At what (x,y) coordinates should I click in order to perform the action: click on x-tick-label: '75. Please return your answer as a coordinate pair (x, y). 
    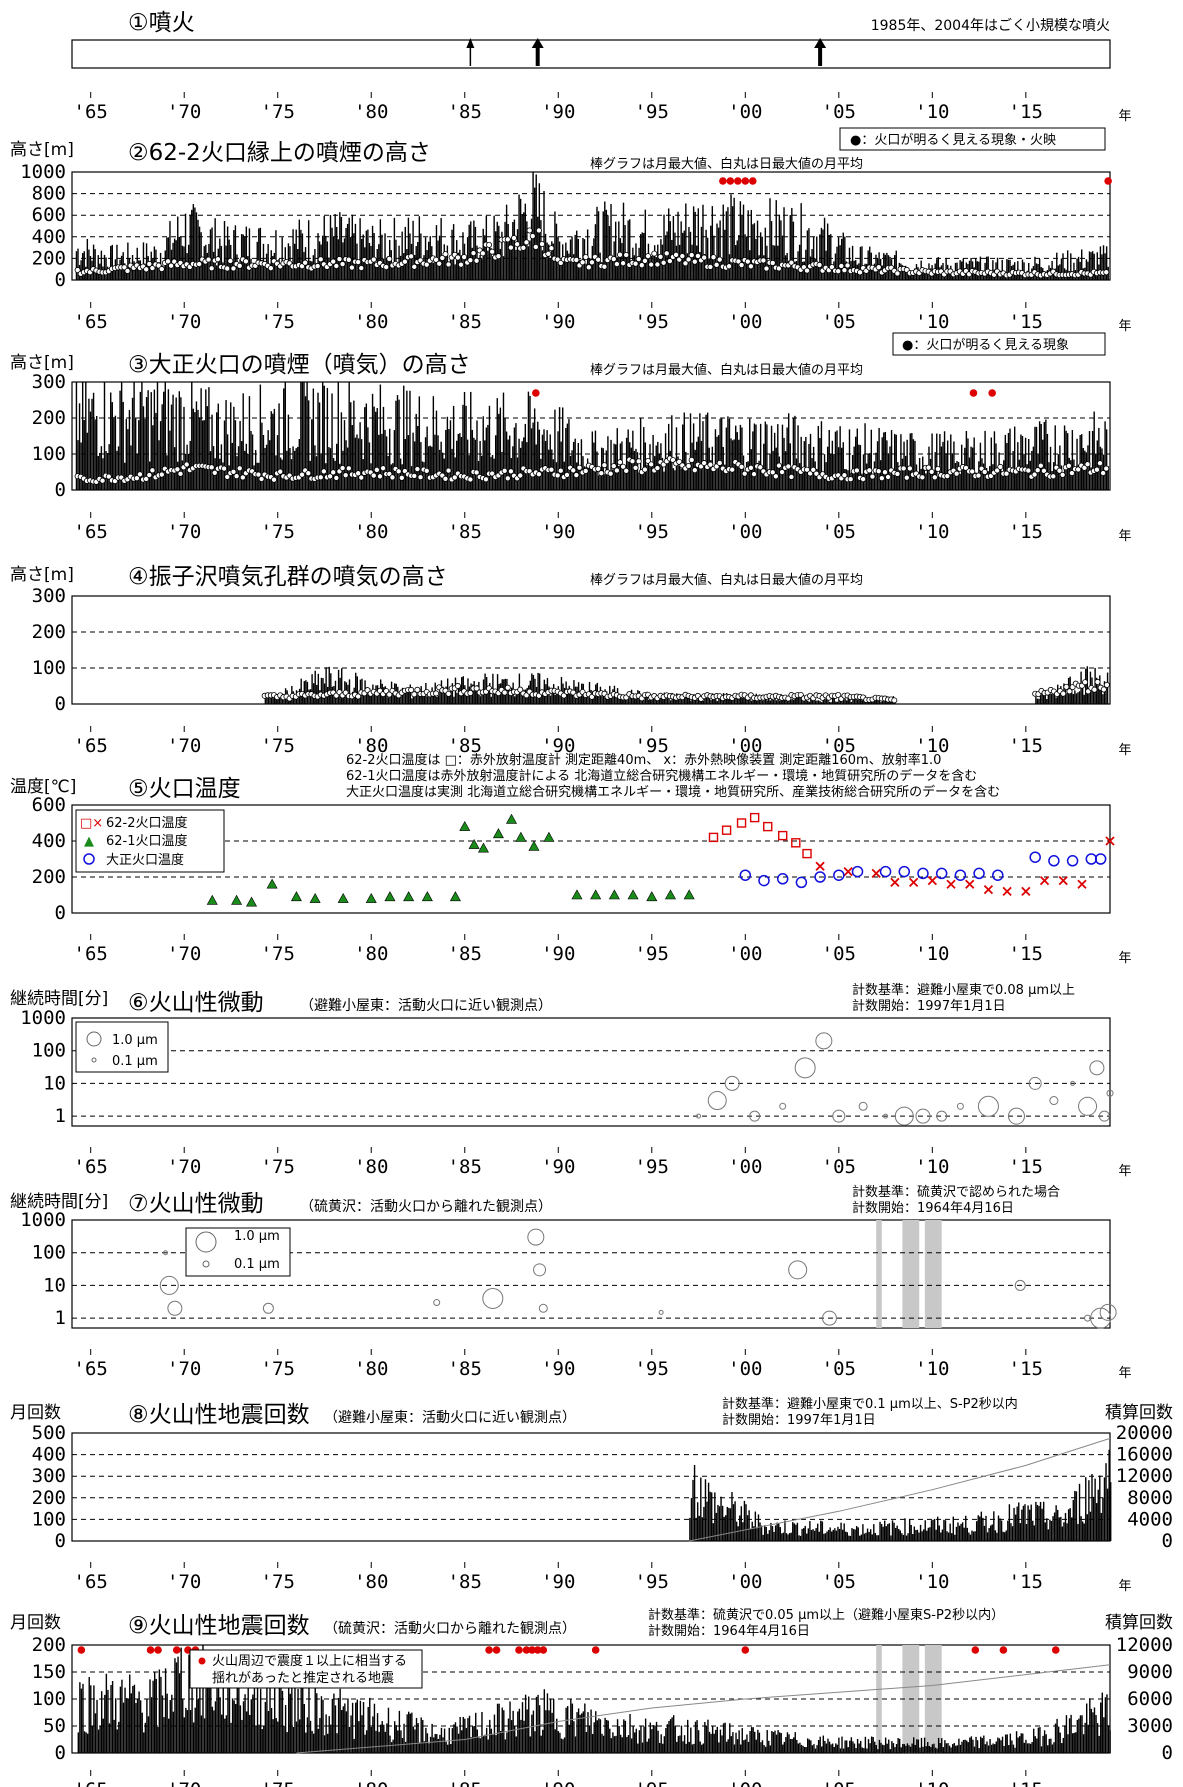
    Looking at the image, I should click on (278, 112).